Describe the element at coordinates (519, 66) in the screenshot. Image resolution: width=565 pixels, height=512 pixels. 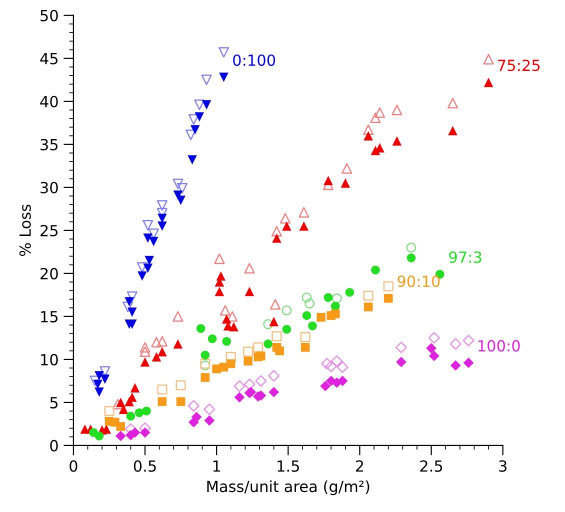
I see `series-label: 75:25` at that location.